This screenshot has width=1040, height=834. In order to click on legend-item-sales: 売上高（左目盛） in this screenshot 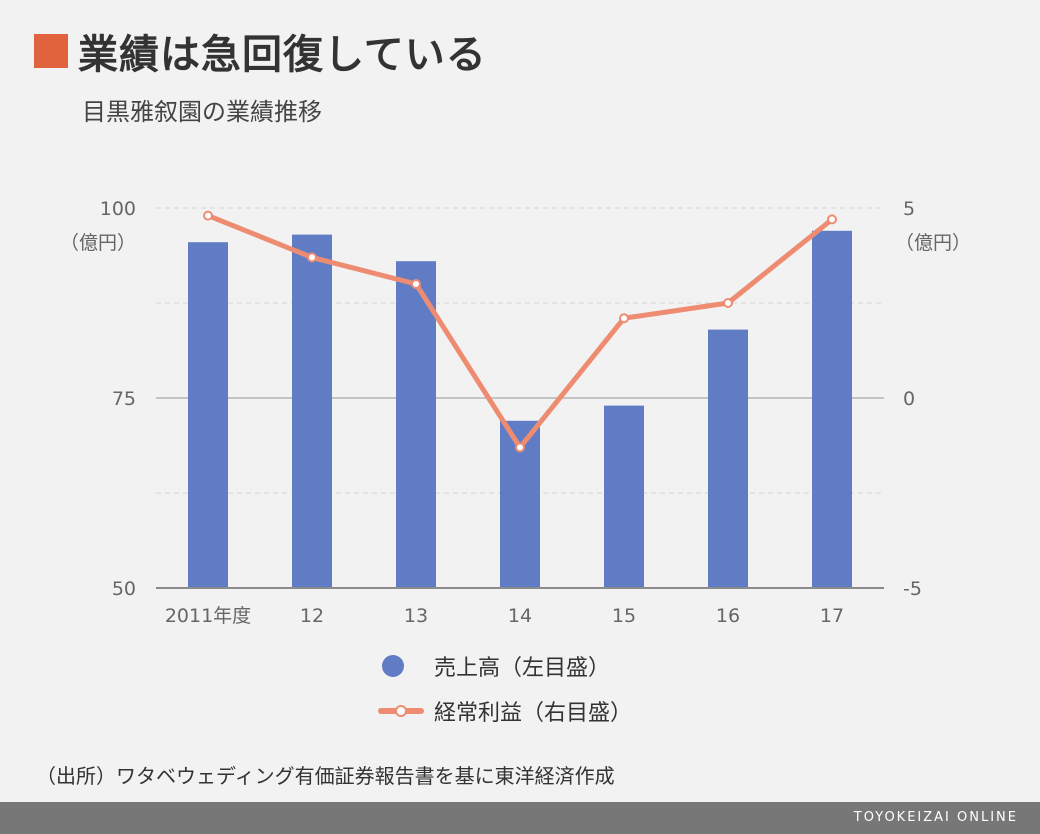, I will do `click(494, 666)`.